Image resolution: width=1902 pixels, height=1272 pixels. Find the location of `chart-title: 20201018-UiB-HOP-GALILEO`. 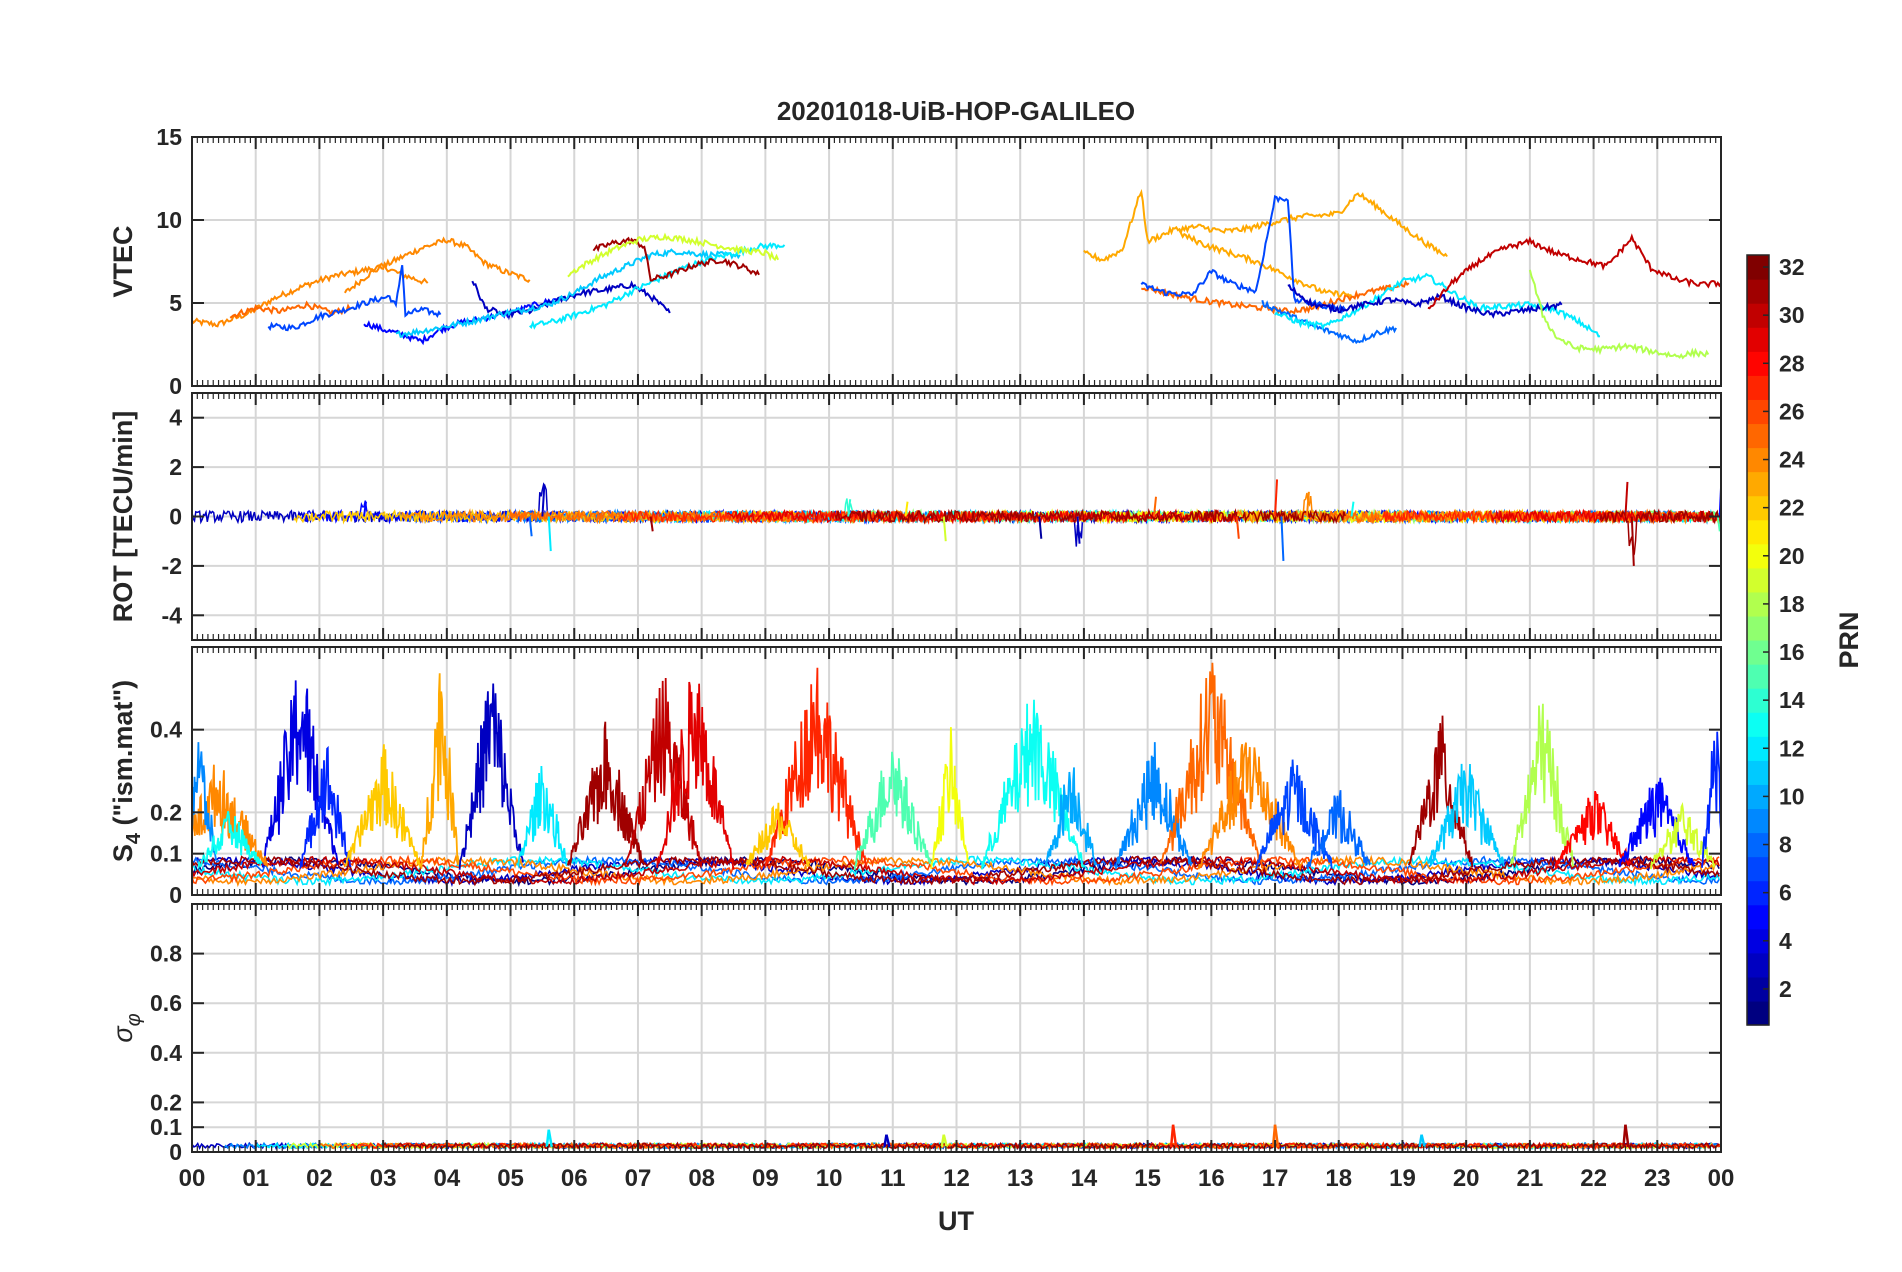

chart-title: 20201018-UiB-HOP-GALILEO is located at coordinates (956, 111).